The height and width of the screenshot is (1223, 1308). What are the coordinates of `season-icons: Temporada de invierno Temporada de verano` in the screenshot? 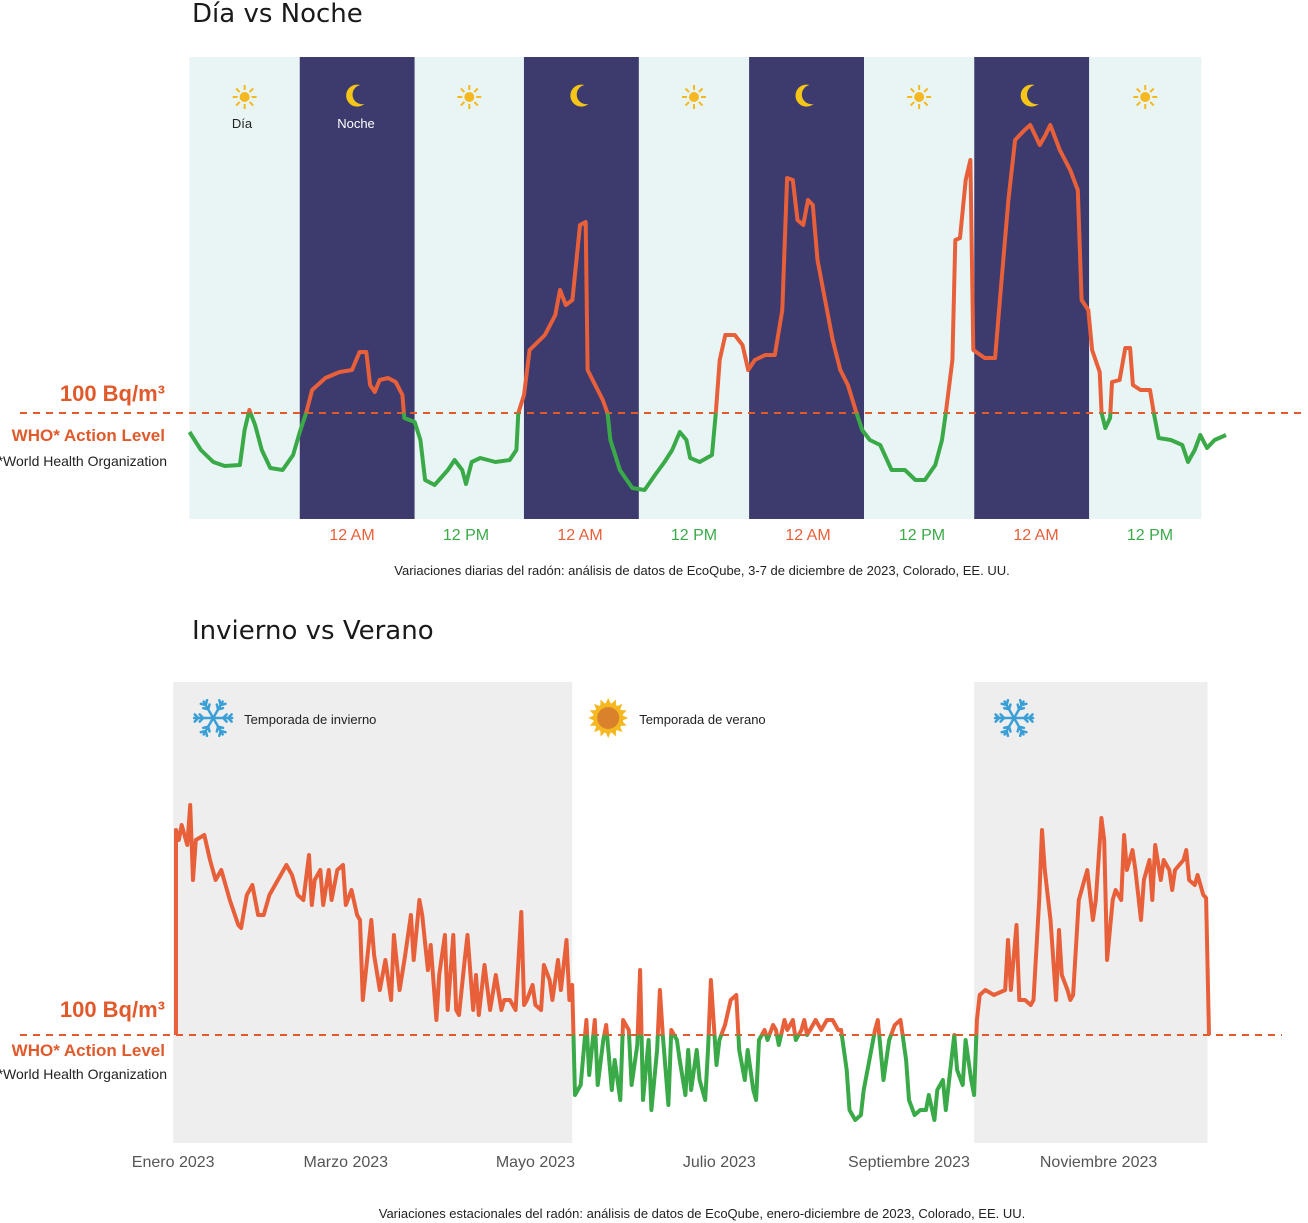 It's located at (613, 718).